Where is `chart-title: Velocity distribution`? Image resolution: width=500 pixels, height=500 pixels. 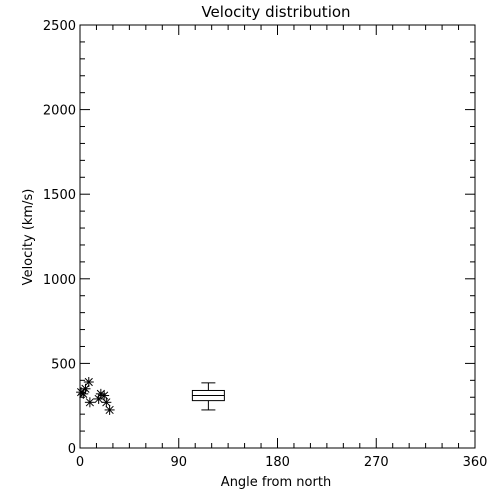 chart-title: Velocity distribution is located at coordinates (275, 12).